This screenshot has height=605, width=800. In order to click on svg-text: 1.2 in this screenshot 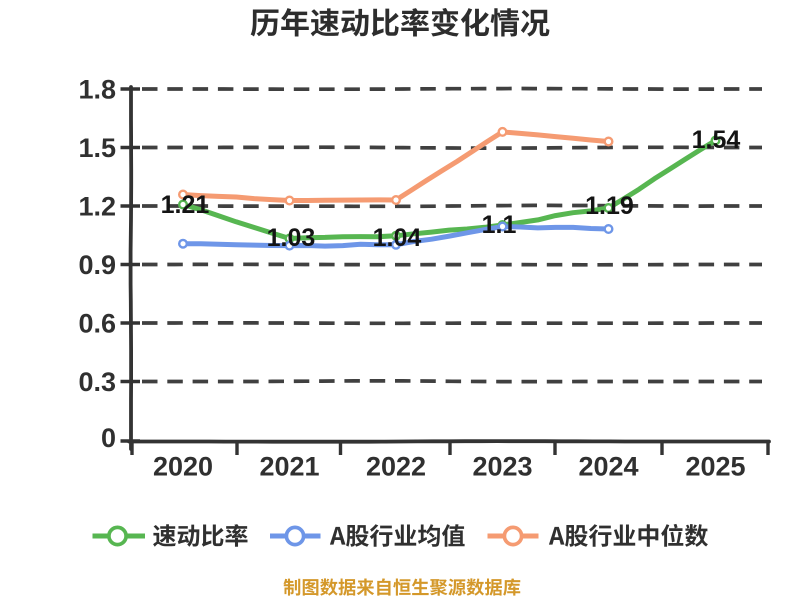, I will do `click(97, 207)`.